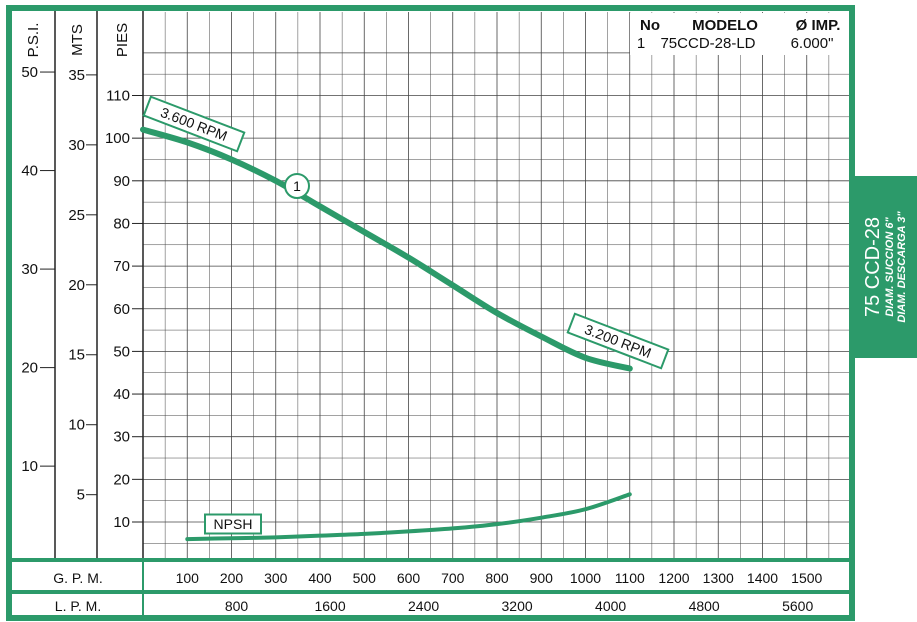 This screenshot has height=622, width=917. Describe the element at coordinates (818, 25) in the screenshot. I see `legend-header: Ø IMP.` at that location.